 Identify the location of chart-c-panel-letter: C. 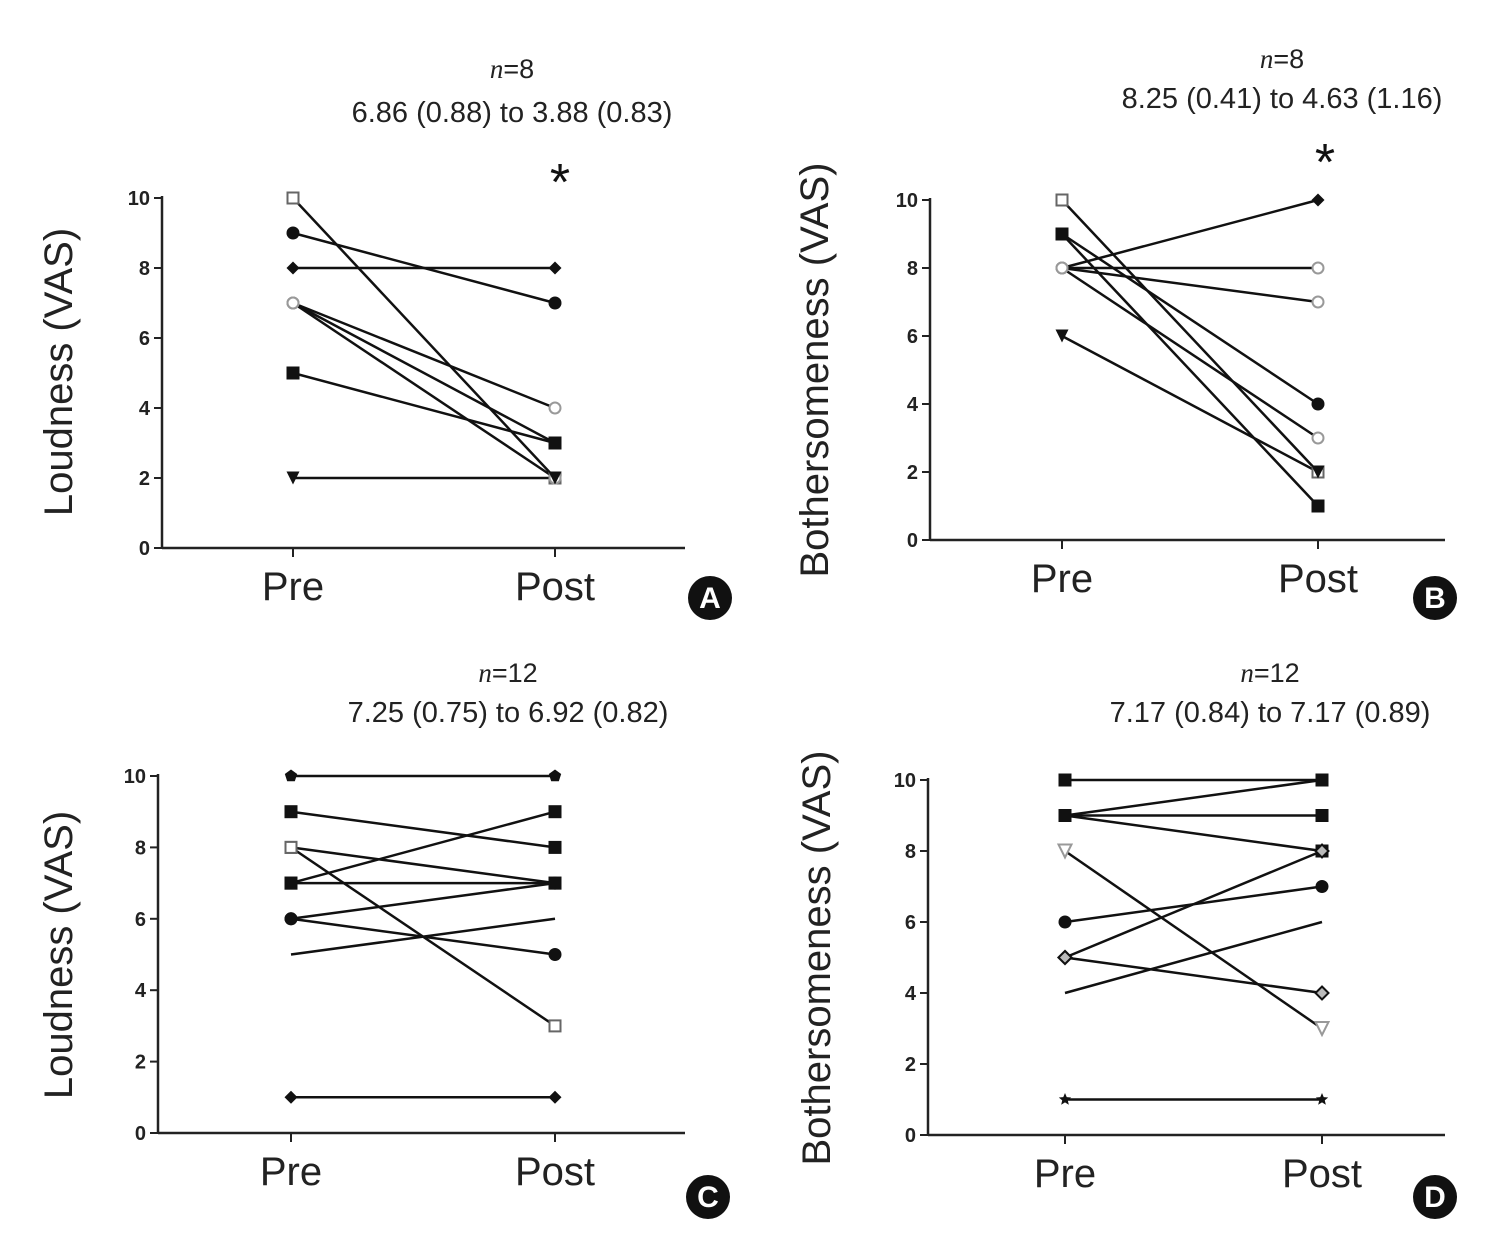
(708, 1197).